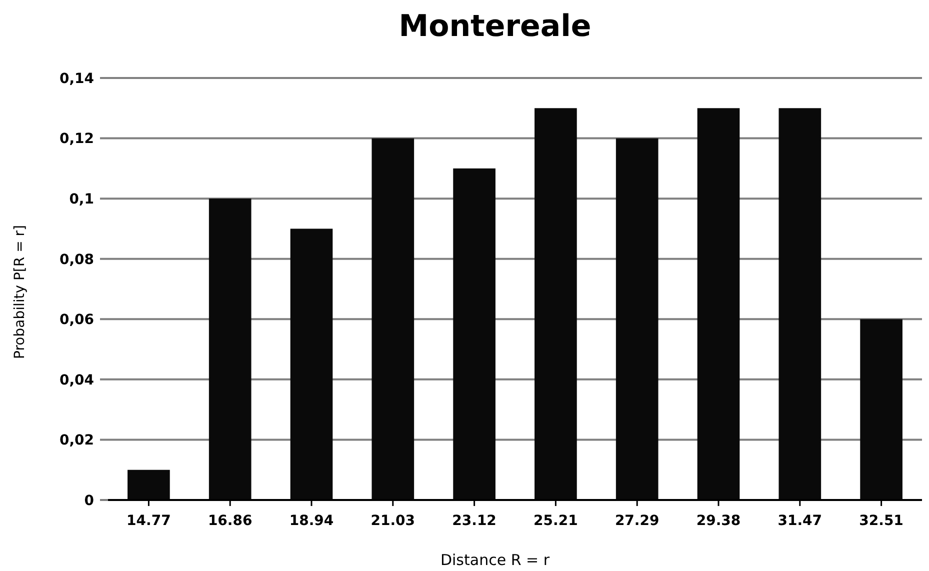 The height and width of the screenshot is (571, 929). I want to click on y-tick-label: 0, so click(89, 500).